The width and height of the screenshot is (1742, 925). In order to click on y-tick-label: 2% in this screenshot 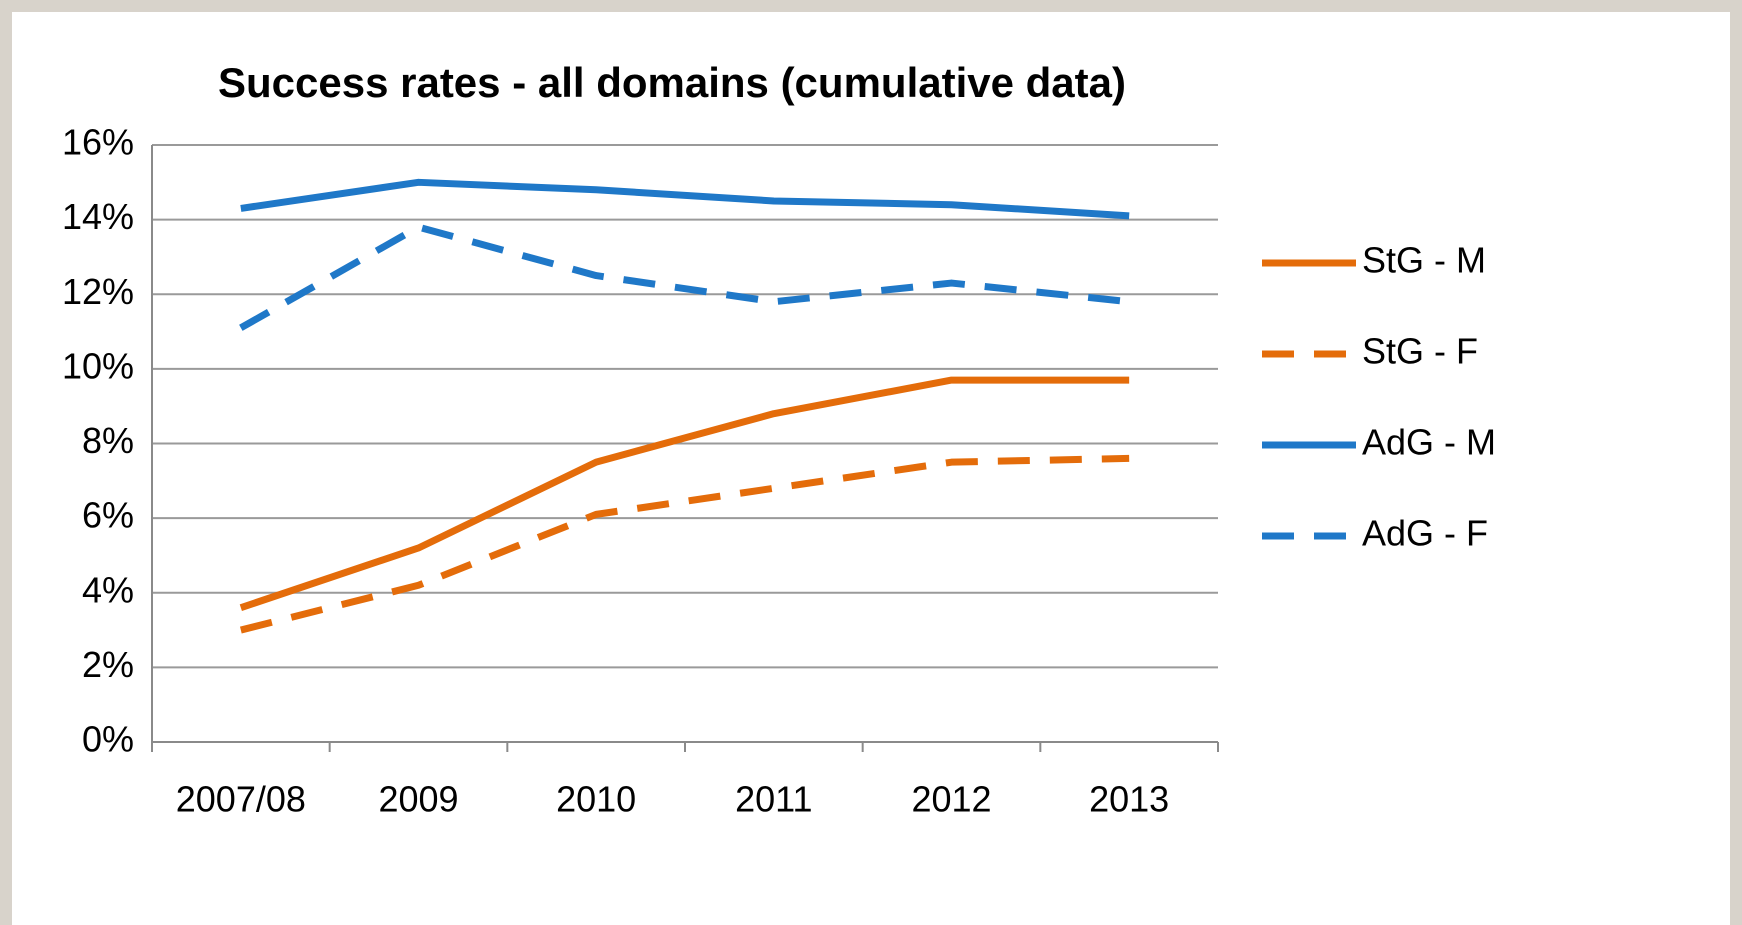, I will do `click(108, 664)`.